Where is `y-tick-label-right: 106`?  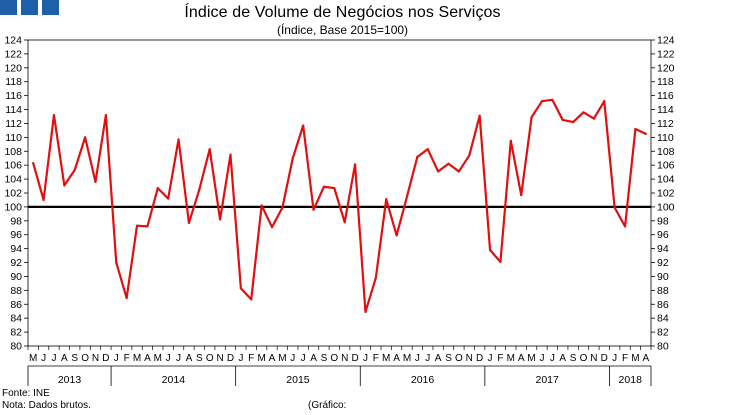
y-tick-label-right: 106 is located at coordinates (666, 166).